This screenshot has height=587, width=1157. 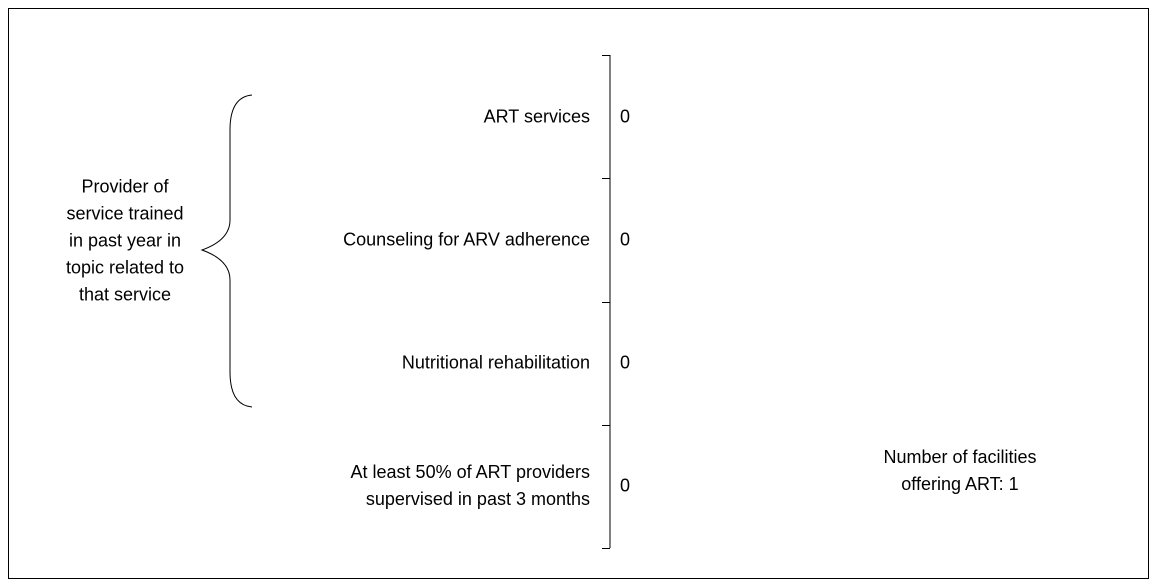 I want to click on annotation: Number of facilities offering ART: 1, so click(x=960, y=470).